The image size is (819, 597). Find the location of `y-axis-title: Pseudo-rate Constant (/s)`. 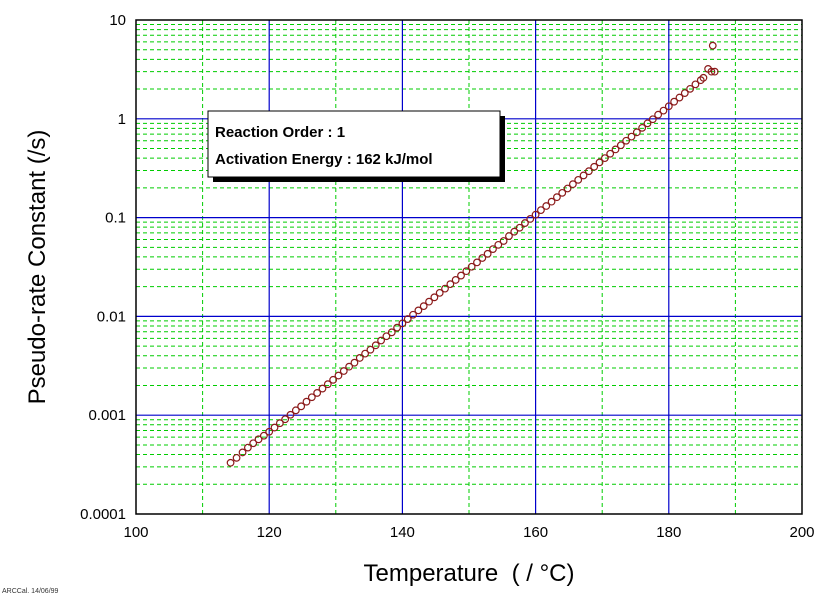

y-axis-title: Pseudo-rate Constant (/s) is located at coordinates (37, 267).